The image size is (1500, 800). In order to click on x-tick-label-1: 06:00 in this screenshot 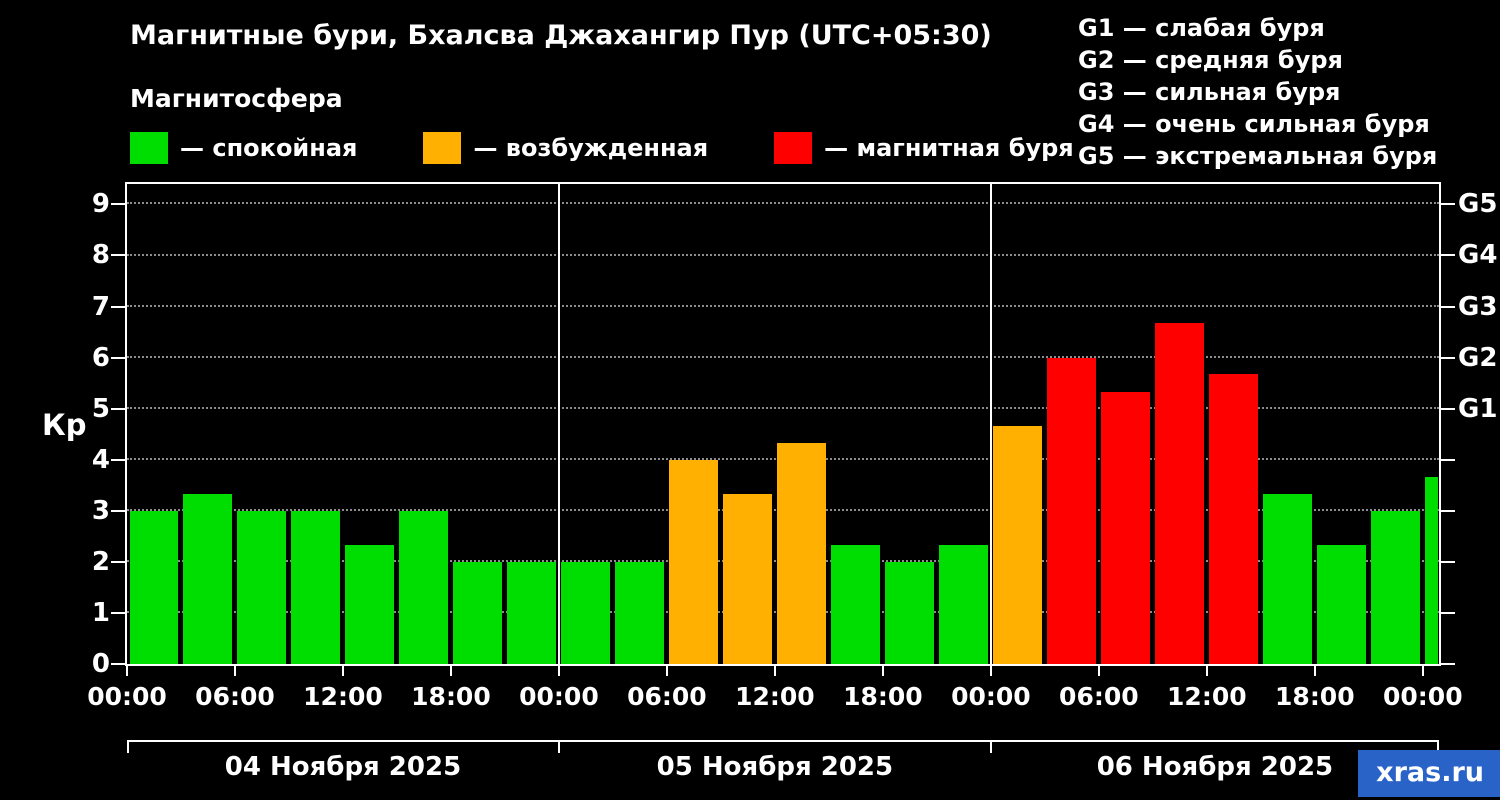, I will do `click(235, 696)`.